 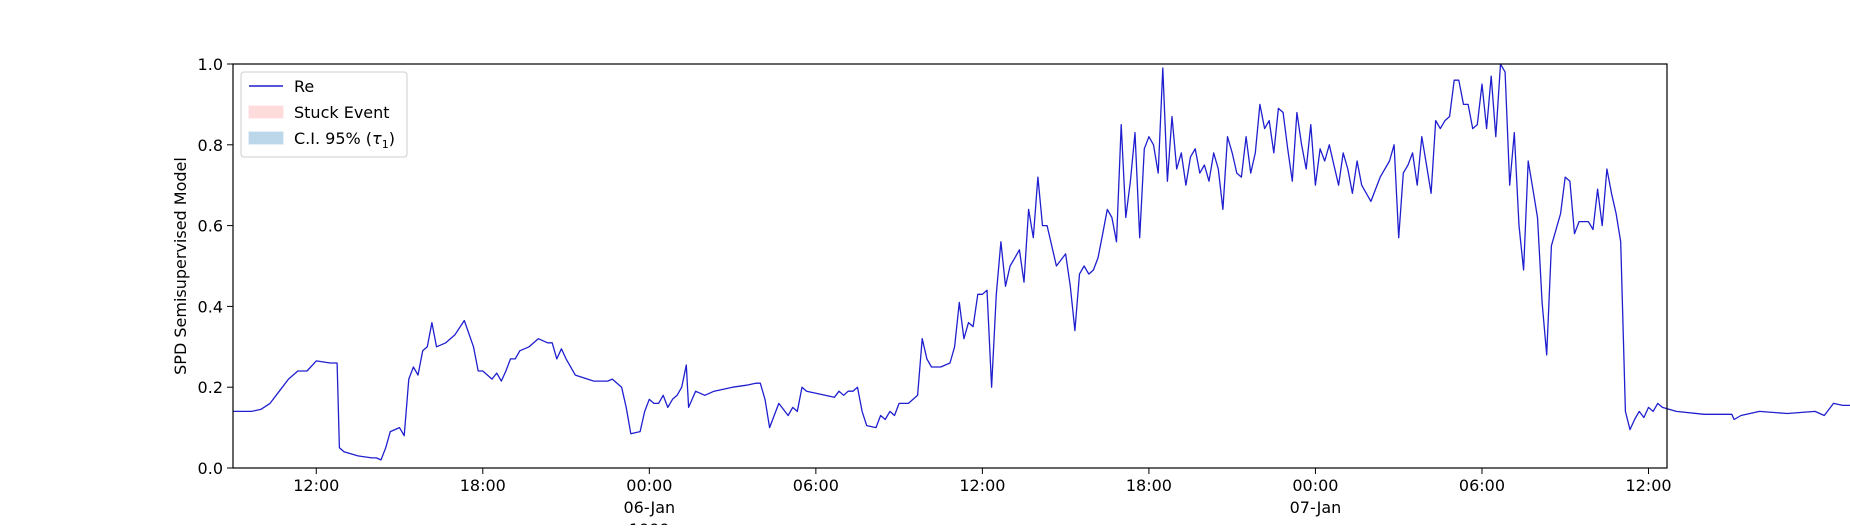 I want to click on x-tick-date-label: 06-Jan, so click(x=649, y=507).